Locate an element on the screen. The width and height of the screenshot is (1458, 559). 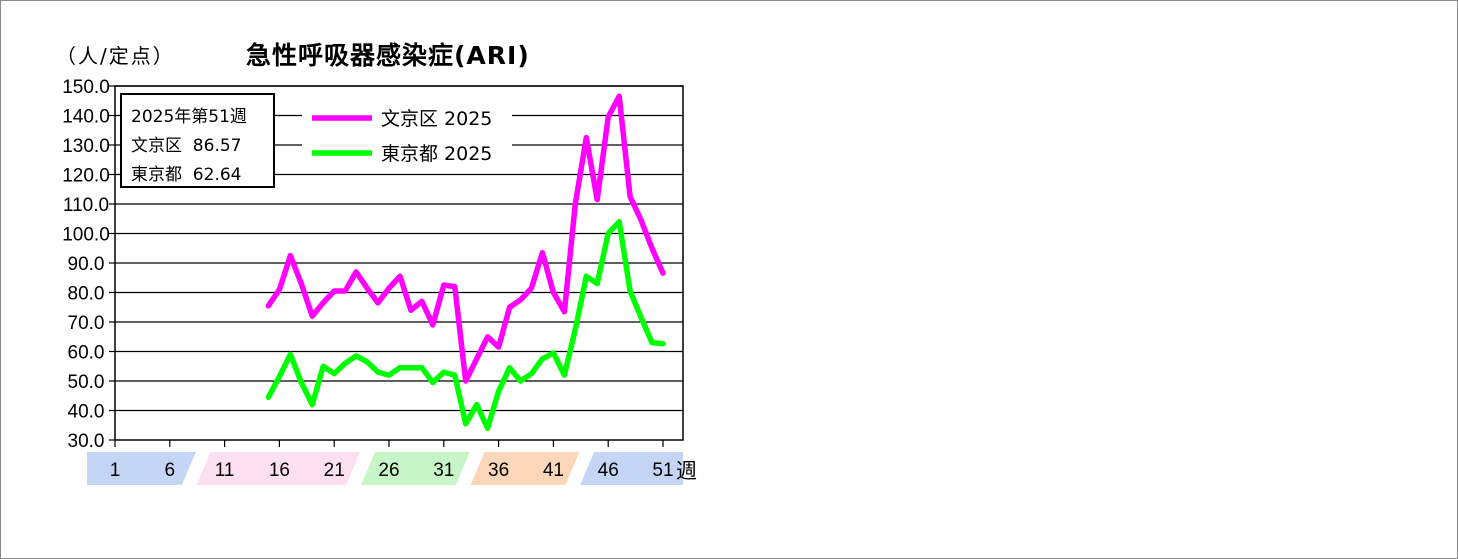
legend-label: 東京都 2025 is located at coordinates (436, 154).